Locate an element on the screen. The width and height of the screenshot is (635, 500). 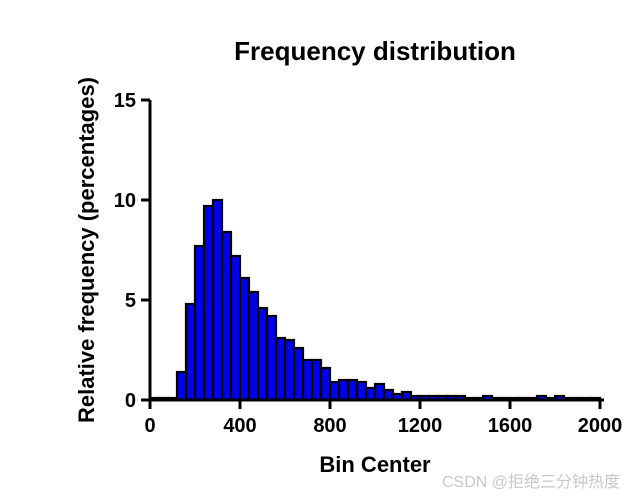
x-tick-label: 2000 is located at coordinates (600, 426).